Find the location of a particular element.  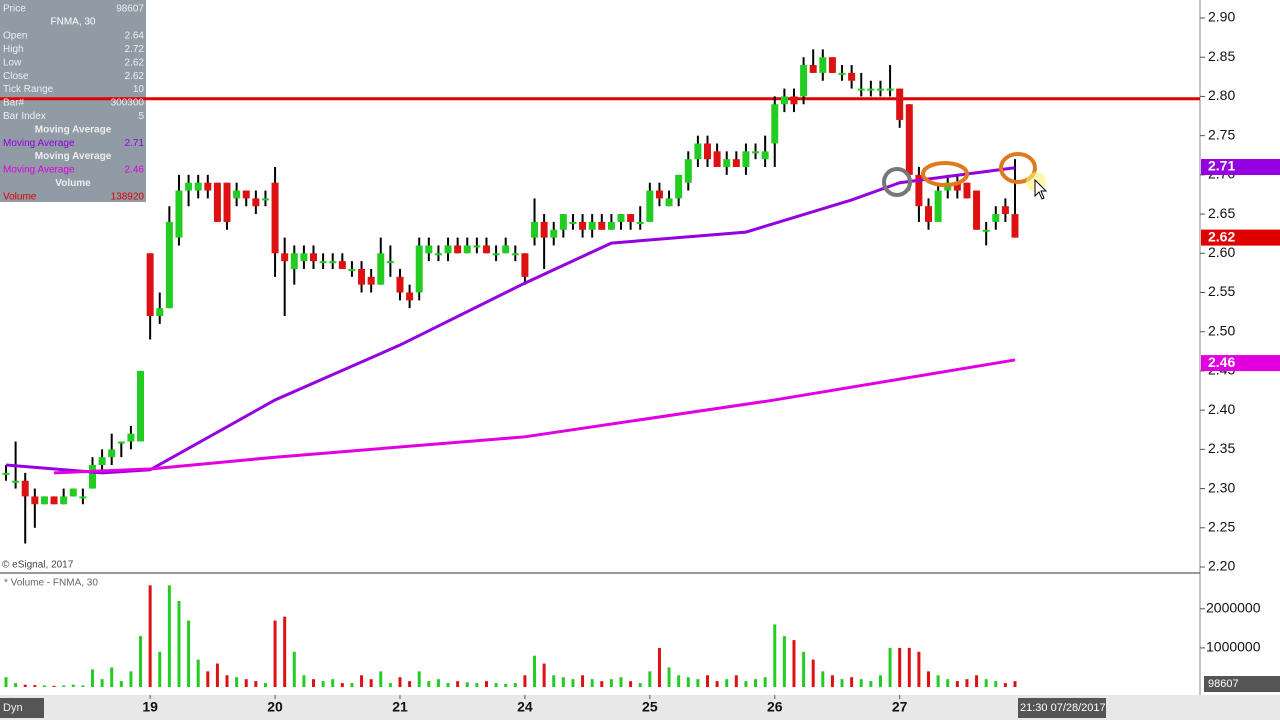

highlight-ellipse is located at coordinates (945, 174).